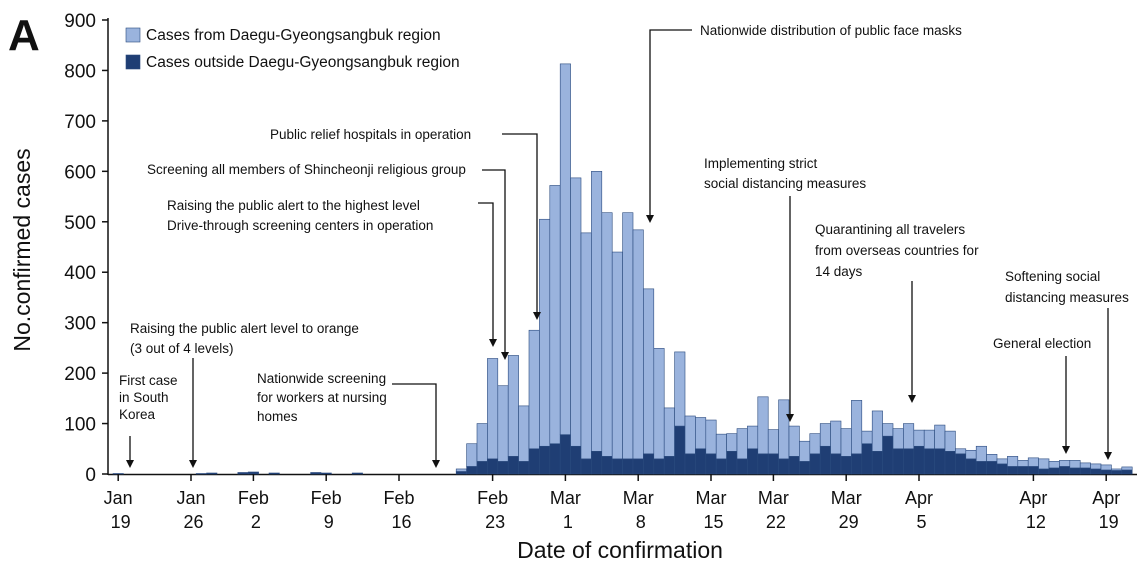 Image resolution: width=1147 pixels, height=564 pixels. What do you see at coordinates (370, 134) in the screenshot?
I see `annotation-text: Public relief hospitals in operation` at bounding box center [370, 134].